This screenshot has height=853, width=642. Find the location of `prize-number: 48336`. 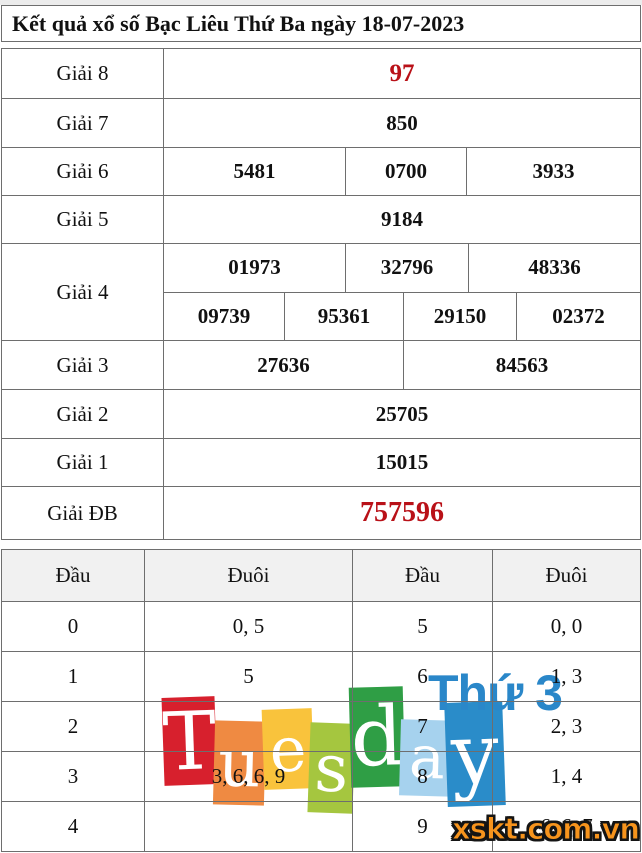

prize-number: 48336 is located at coordinates (554, 268).